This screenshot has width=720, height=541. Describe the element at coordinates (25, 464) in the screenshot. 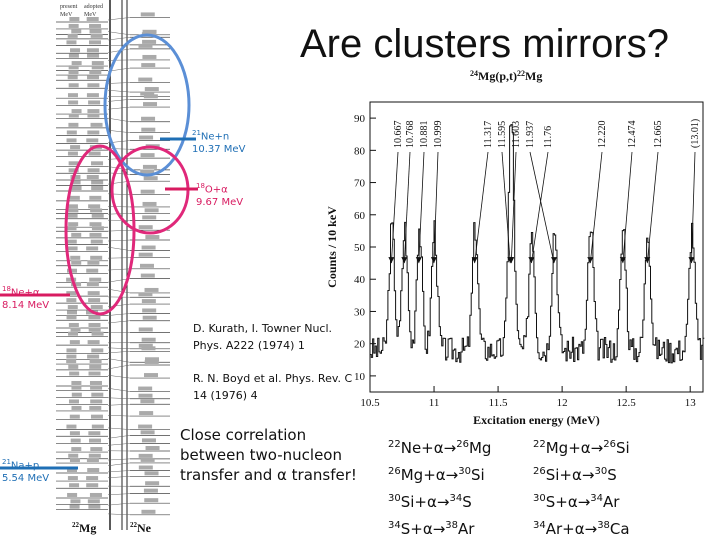

I see `threshold-na21p-name: 21Na+p` at that location.